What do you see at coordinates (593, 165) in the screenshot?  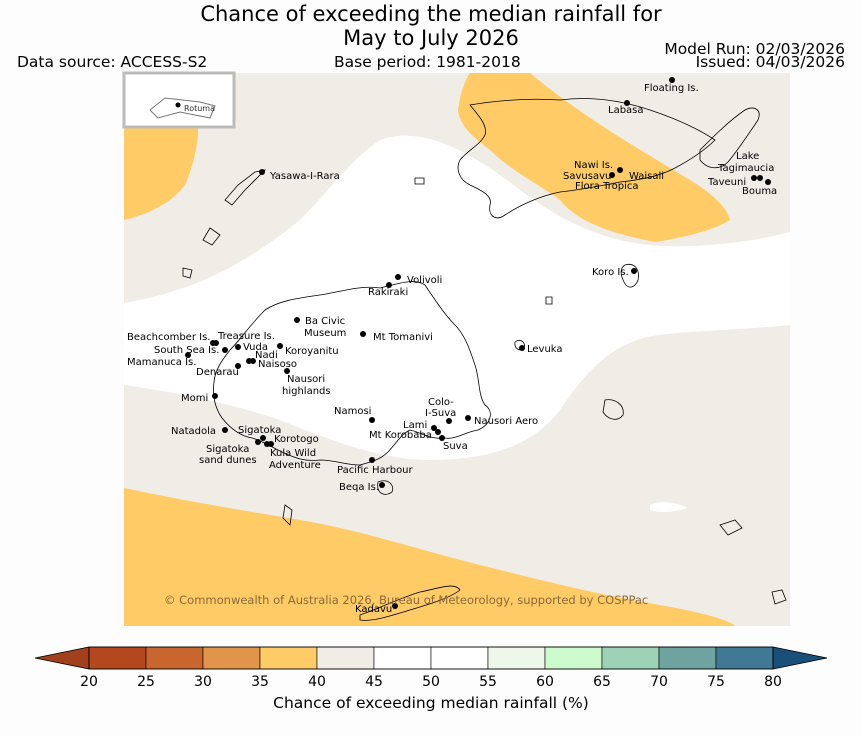 I see `nawi-label: Nawi Is.` at bounding box center [593, 165].